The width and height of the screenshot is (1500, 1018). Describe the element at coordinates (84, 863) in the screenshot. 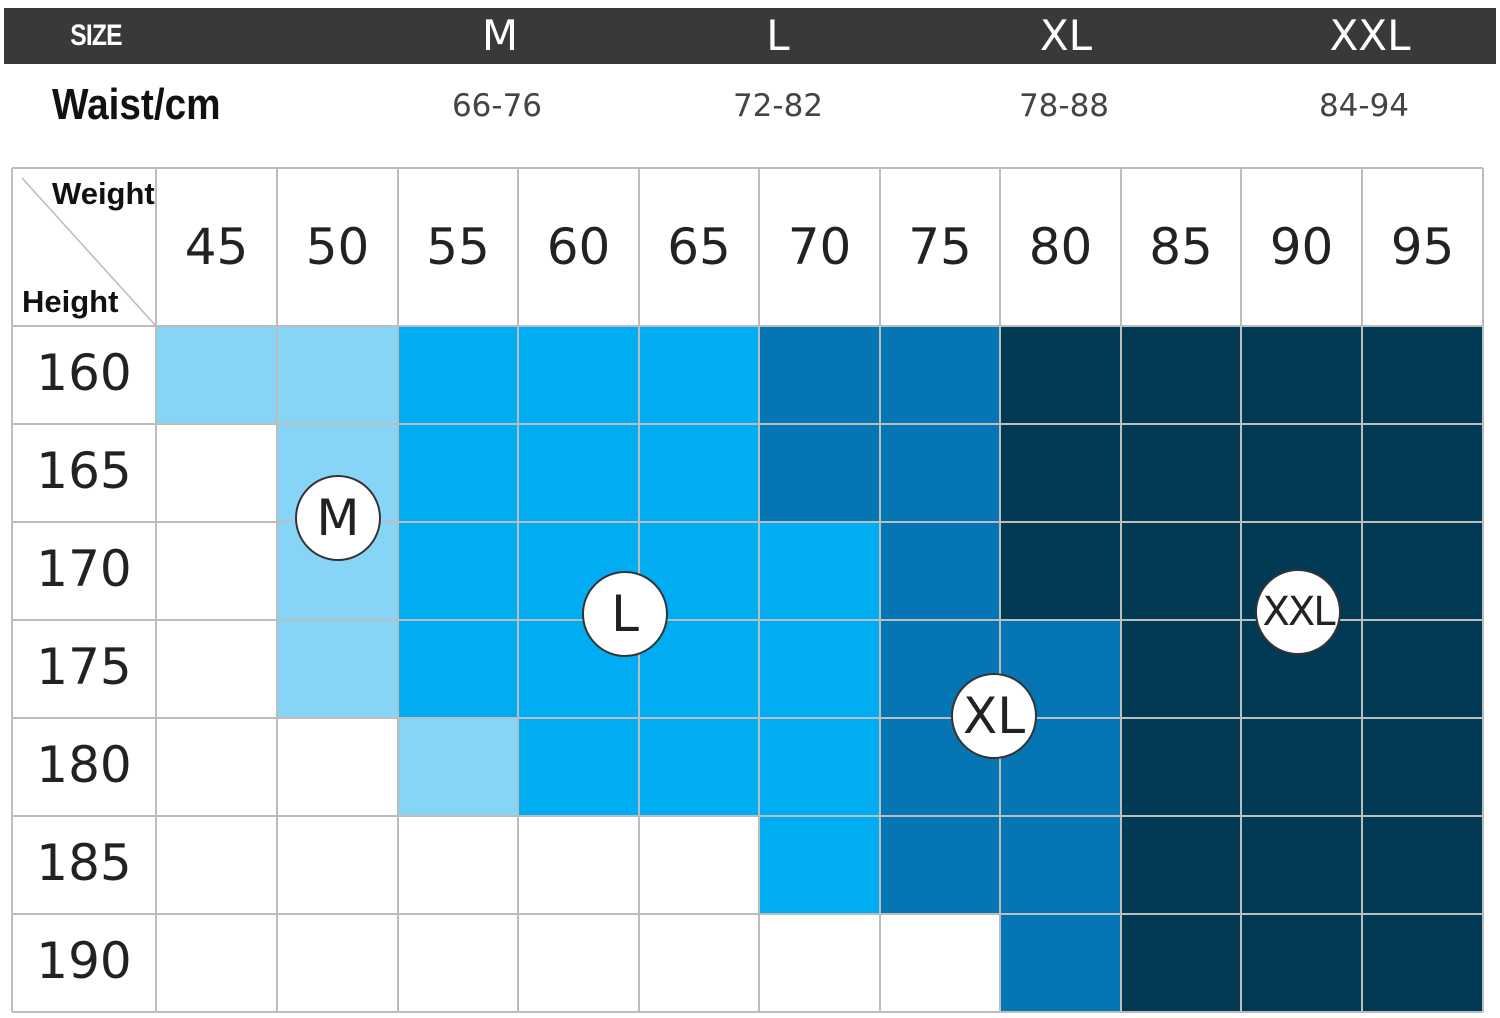

I see `height-label: 185` at that location.